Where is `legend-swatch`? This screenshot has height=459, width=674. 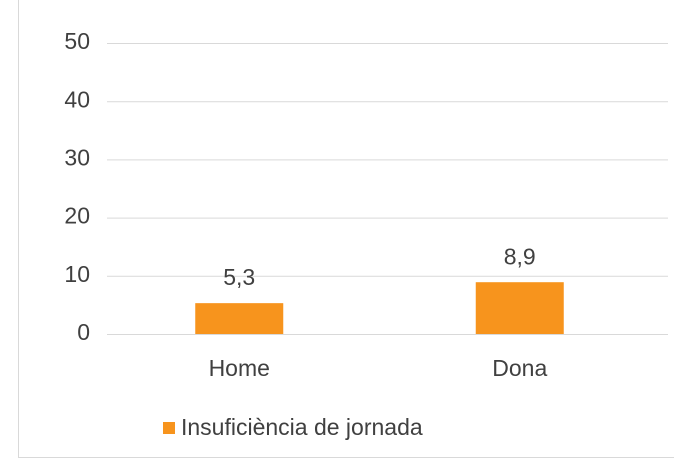 legend-swatch is located at coordinates (169, 428).